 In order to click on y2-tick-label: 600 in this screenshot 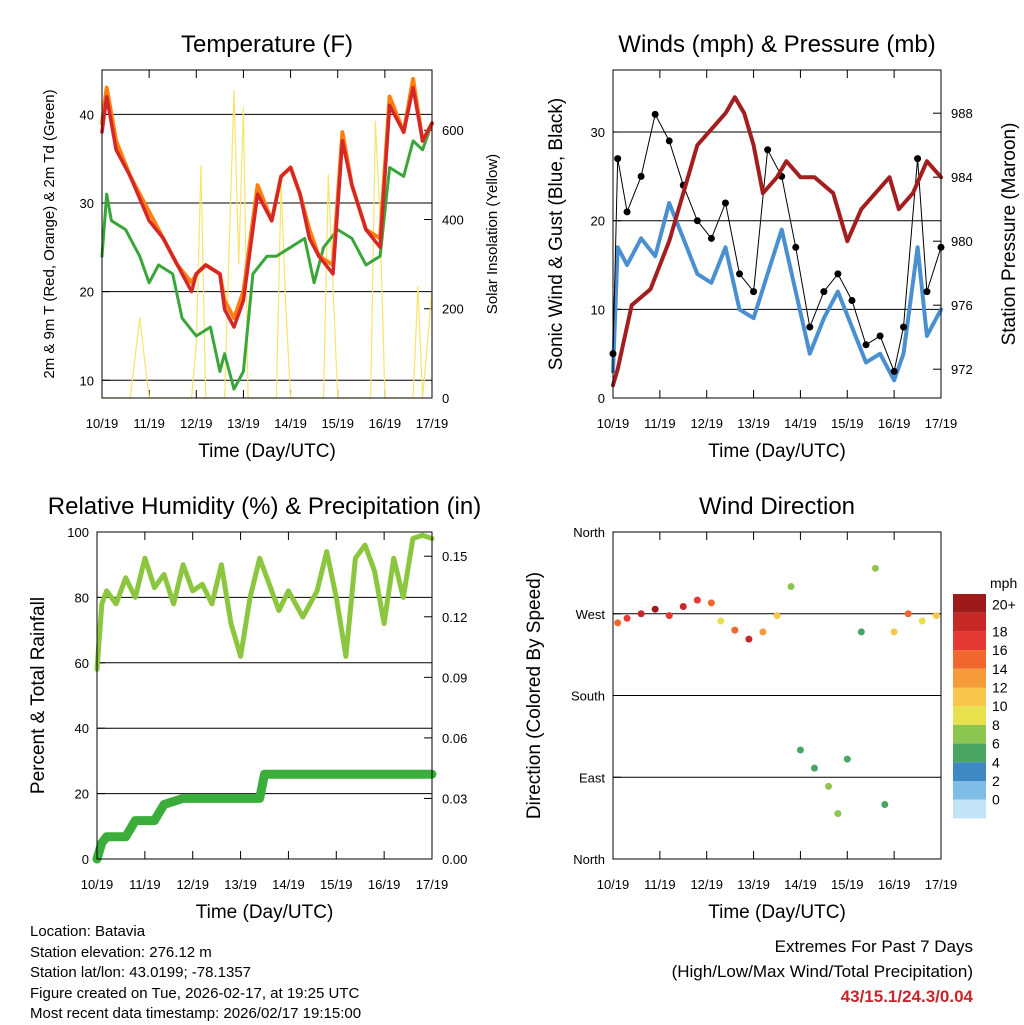, I will do `click(453, 130)`.